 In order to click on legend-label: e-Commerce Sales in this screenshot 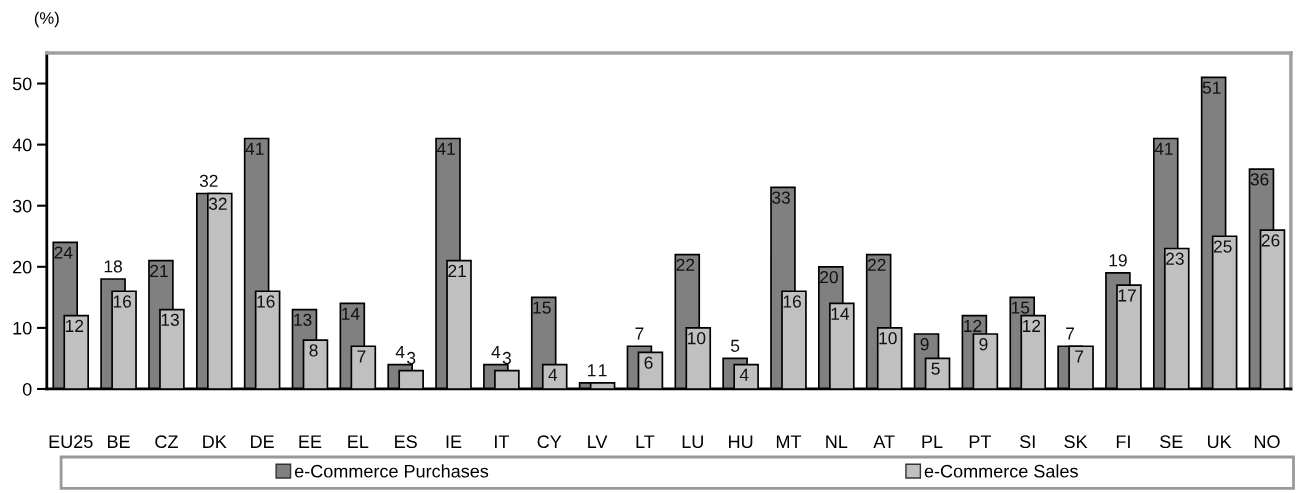, I will do `click(1001, 471)`.